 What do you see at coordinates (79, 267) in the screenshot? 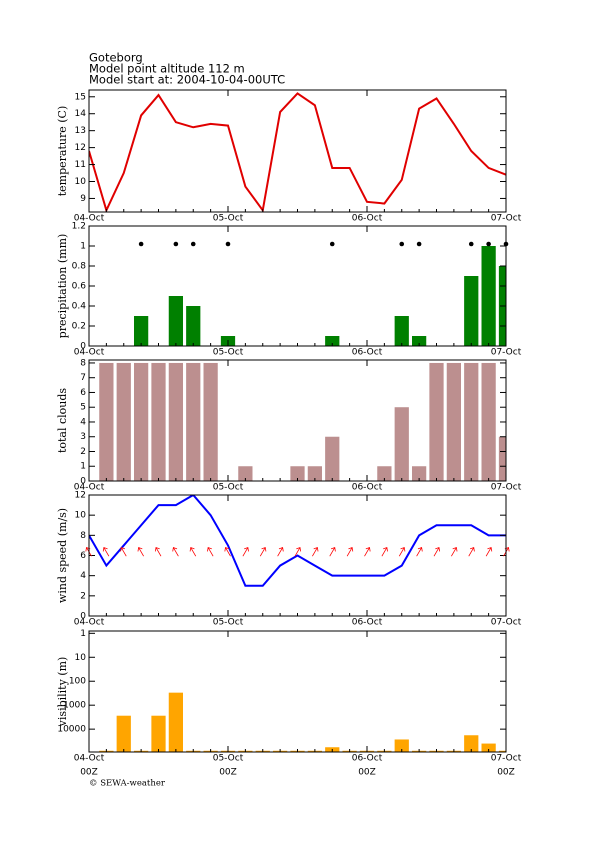
I see `y-tick-label: 0.8` at bounding box center [79, 267].